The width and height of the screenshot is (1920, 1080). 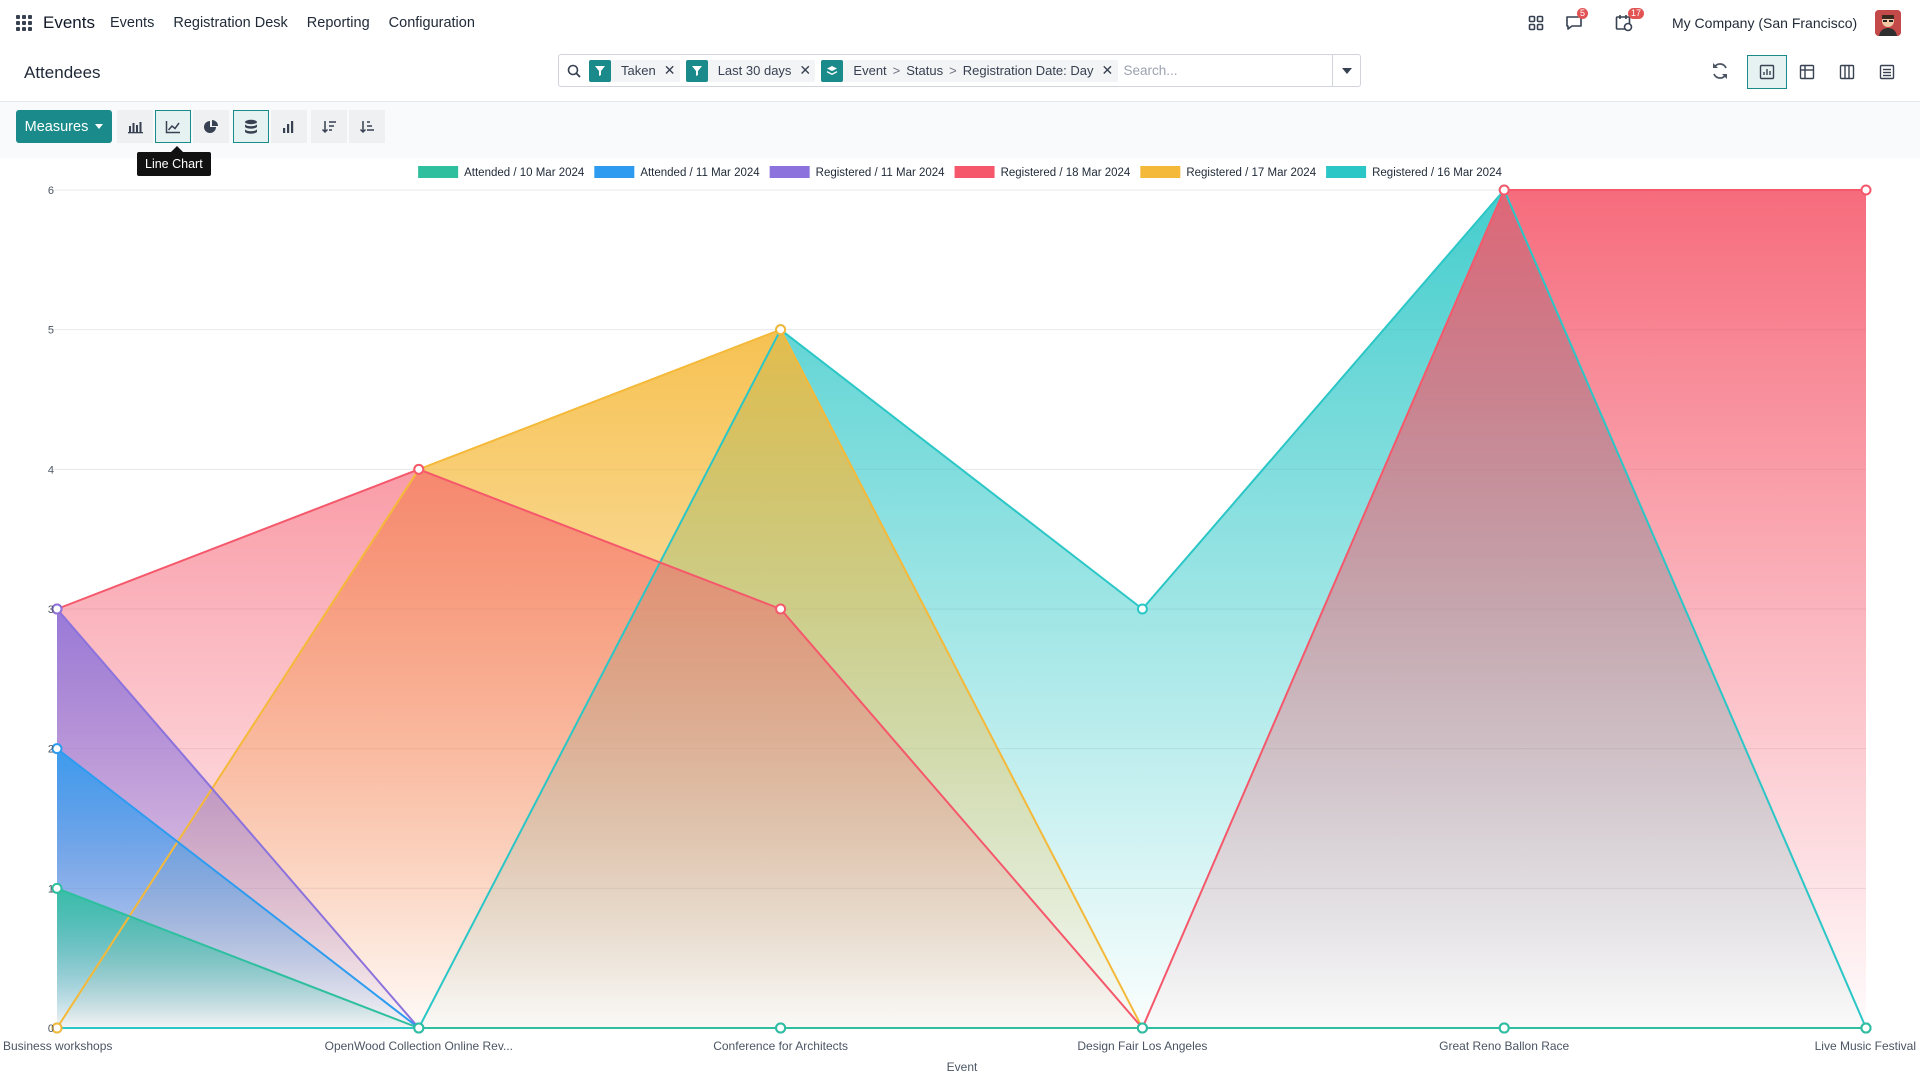 I want to click on list-view-icon, so click(x=1887, y=72).